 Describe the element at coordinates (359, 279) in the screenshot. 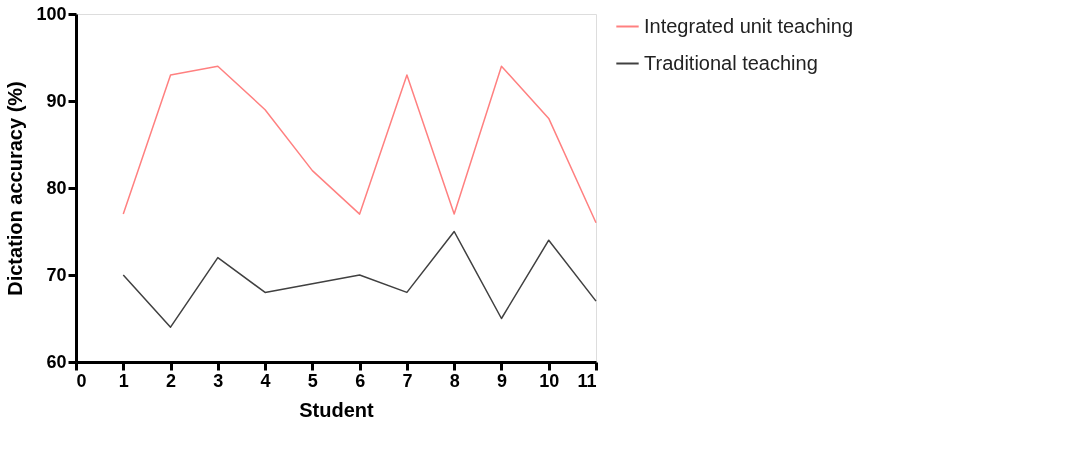

I see `line-series` at that location.